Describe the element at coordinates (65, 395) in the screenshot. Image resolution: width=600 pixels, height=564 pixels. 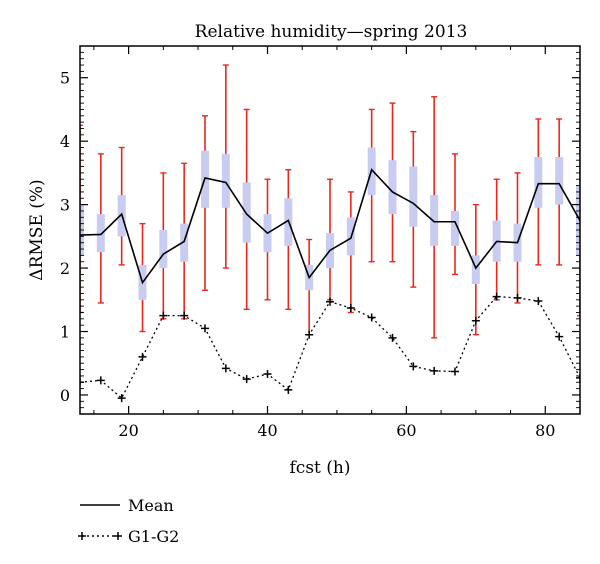
I see `y-tick-label-0: 0` at that location.